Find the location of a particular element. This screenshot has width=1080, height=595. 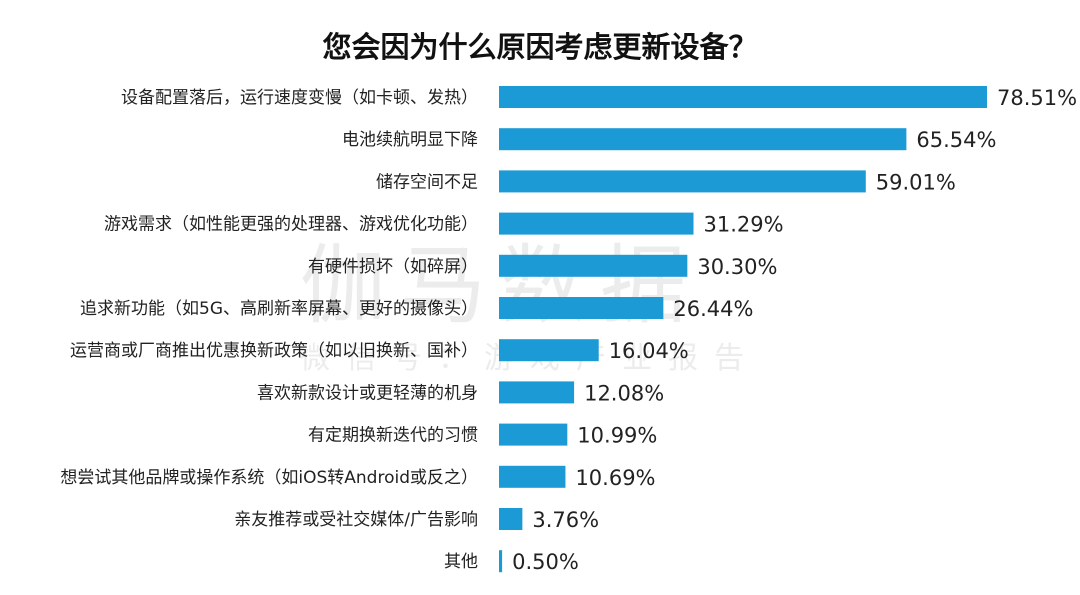

value-label: 59.01% is located at coordinates (916, 182).